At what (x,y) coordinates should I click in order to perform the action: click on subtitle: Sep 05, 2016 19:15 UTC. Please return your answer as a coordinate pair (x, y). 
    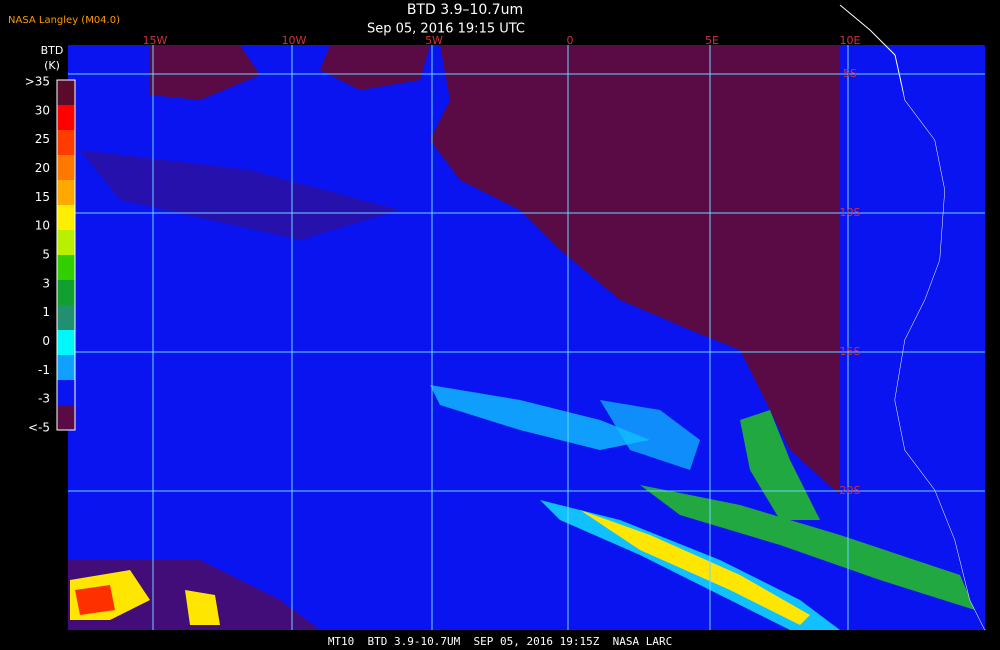
    Looking at the image, I should click on (446, 29).